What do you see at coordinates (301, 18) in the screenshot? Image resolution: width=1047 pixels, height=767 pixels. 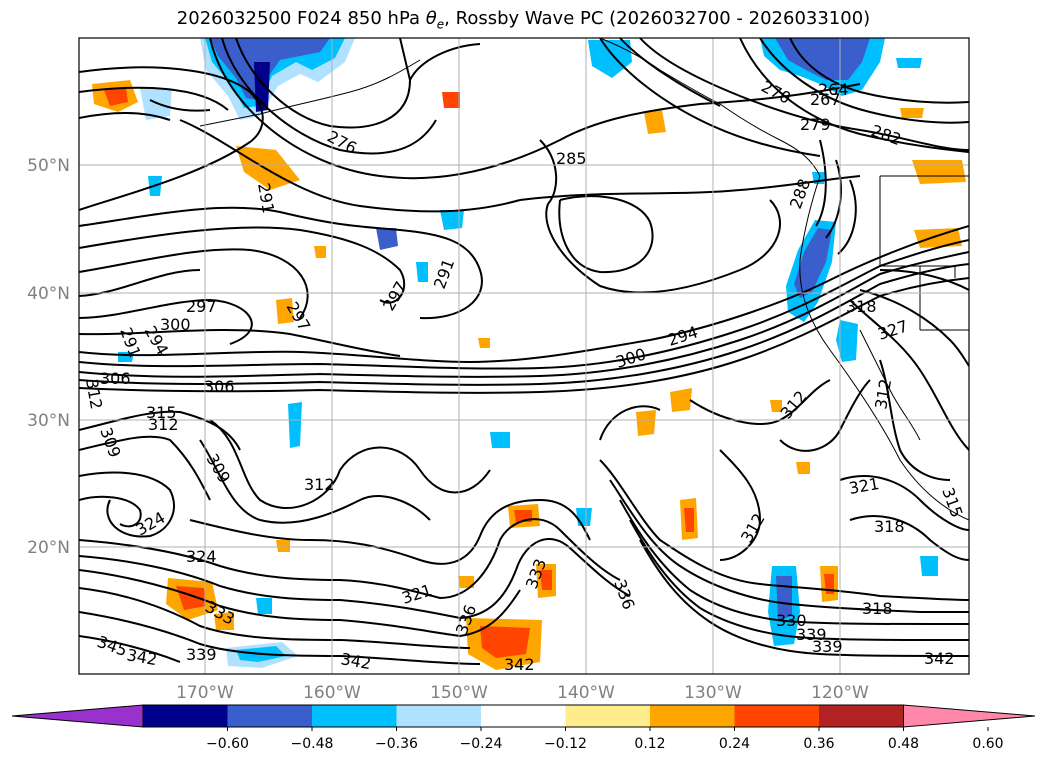 I see `title-prefix: 2026032500 F024 850 hPa` at bounding box center [301, 18].